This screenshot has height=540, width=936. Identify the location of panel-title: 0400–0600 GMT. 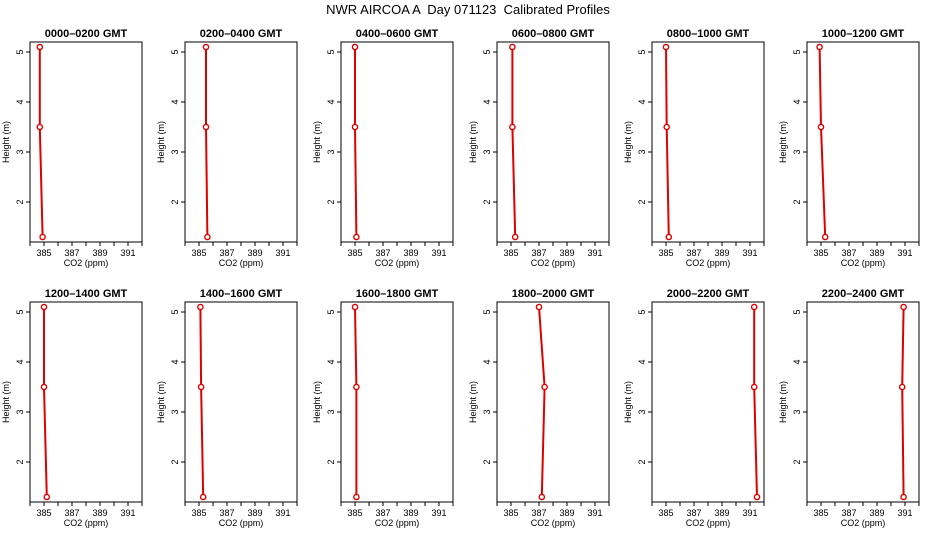
(397, 34).